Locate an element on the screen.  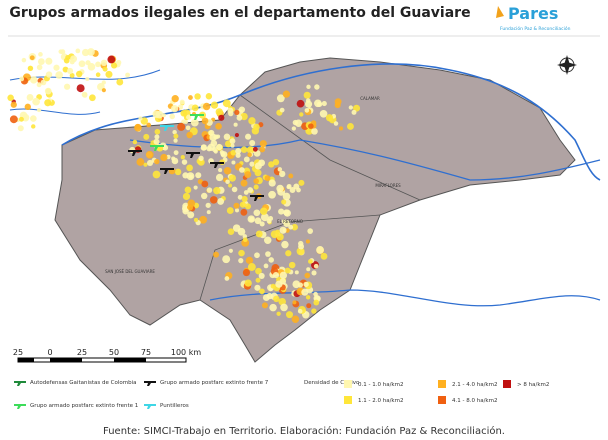
legend-label: 4.1 - 8.0 ha/km2 is located at coordinates (474, 401).